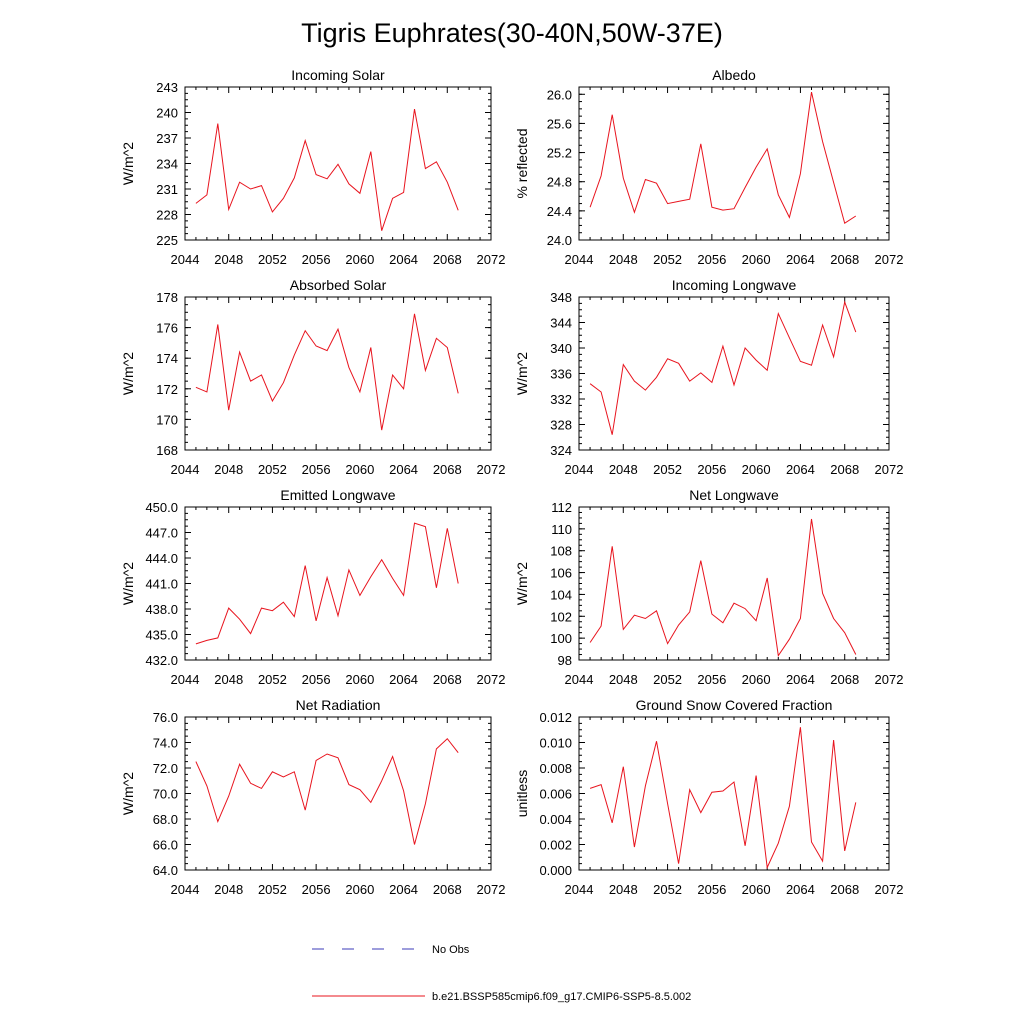 Image resolution: width=1024 pixels, height=1024 pixels. What do you see at coordinates (559, 94) in the screenshot?
I see `y-tick-label: 26.0` at bounding box center [559, 94].